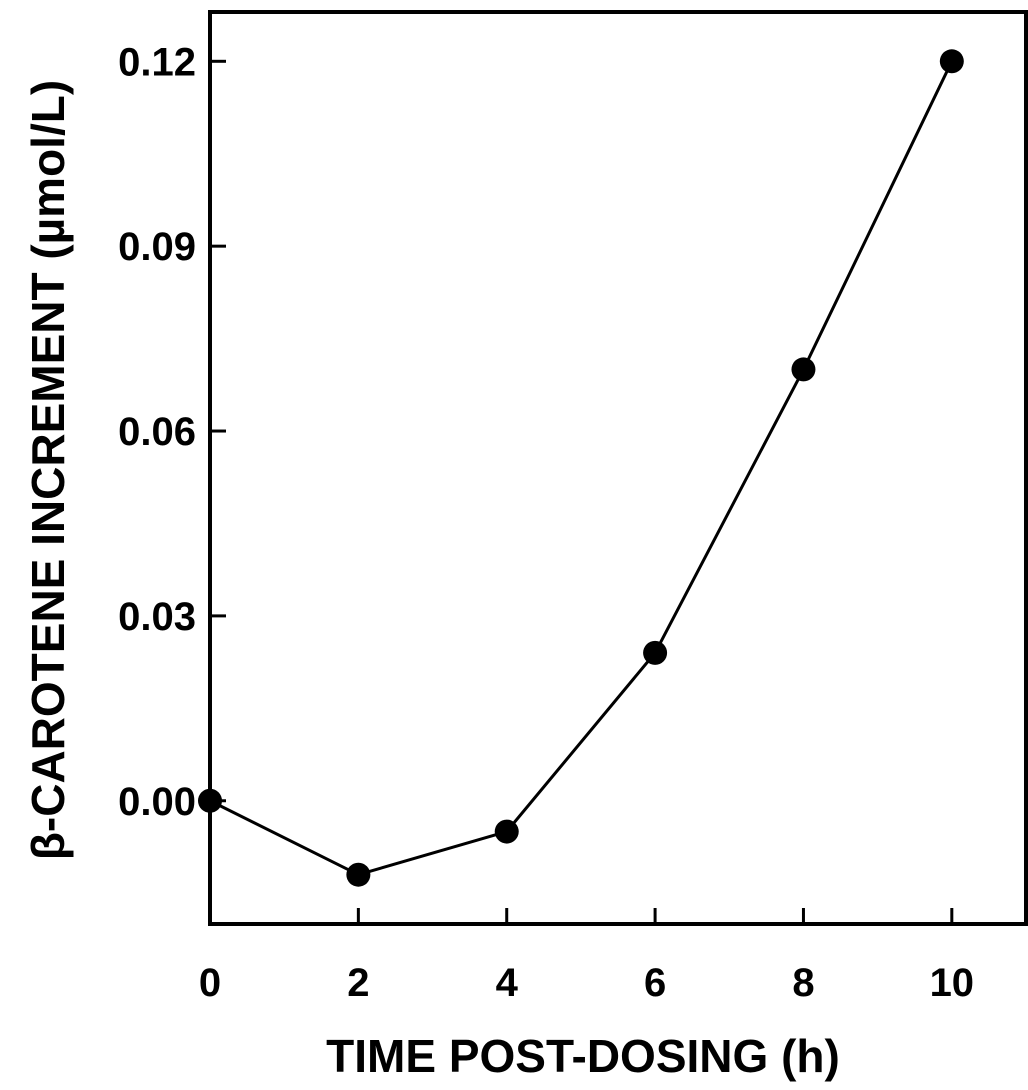  I want to click on y-axis-title: β-CAROTENE INCREMENT (µmol/L), so click(48, 470).